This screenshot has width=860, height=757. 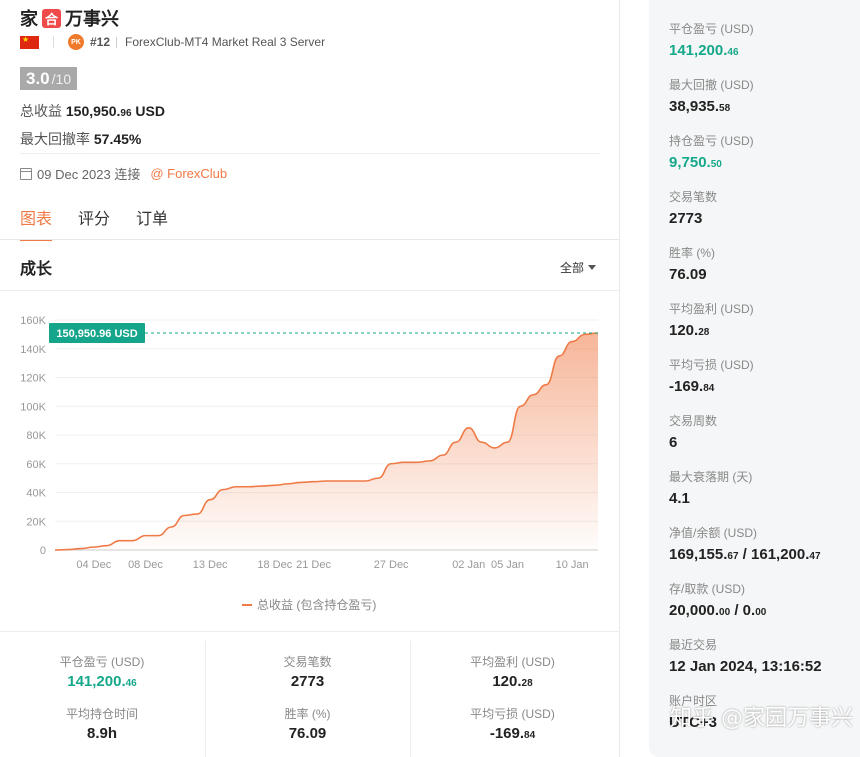 What do you see at coordinates (711, 477) in the screenshot?
I see `sidebar-stat-label: 最大衰落期 (天)` at bounding box center [711, 477].